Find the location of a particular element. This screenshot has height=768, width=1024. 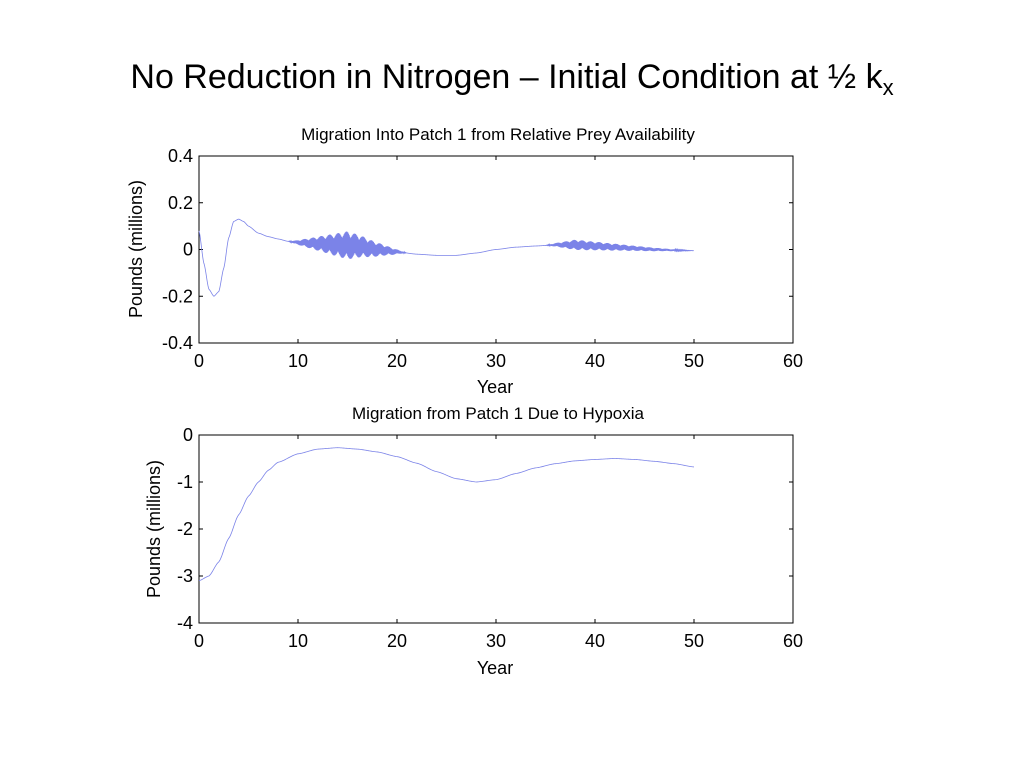

chart-title: Migration from Patch 1 Due to Hypoxia is located at coordinates (498, 413).